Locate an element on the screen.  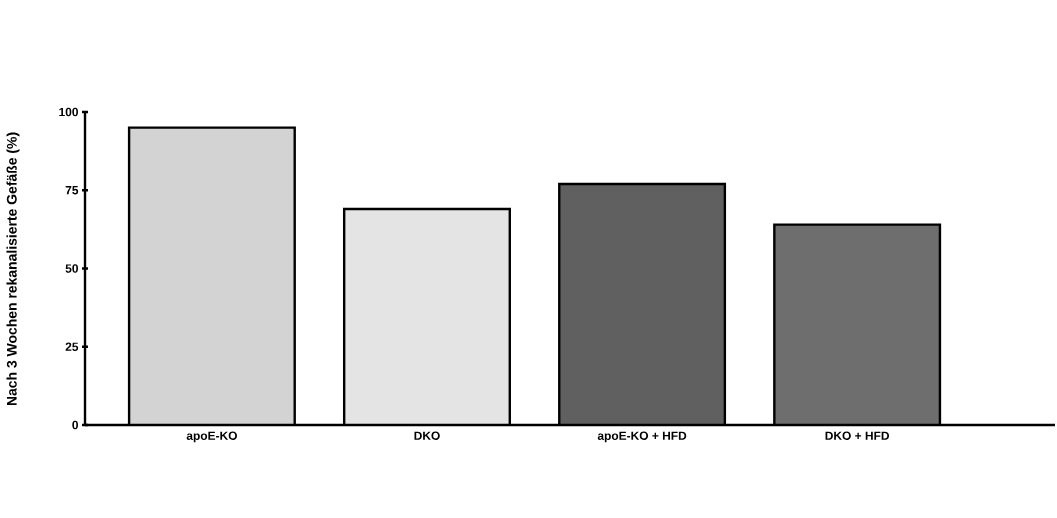
y-tick-label: 0 is located at coordinates (75, 425).